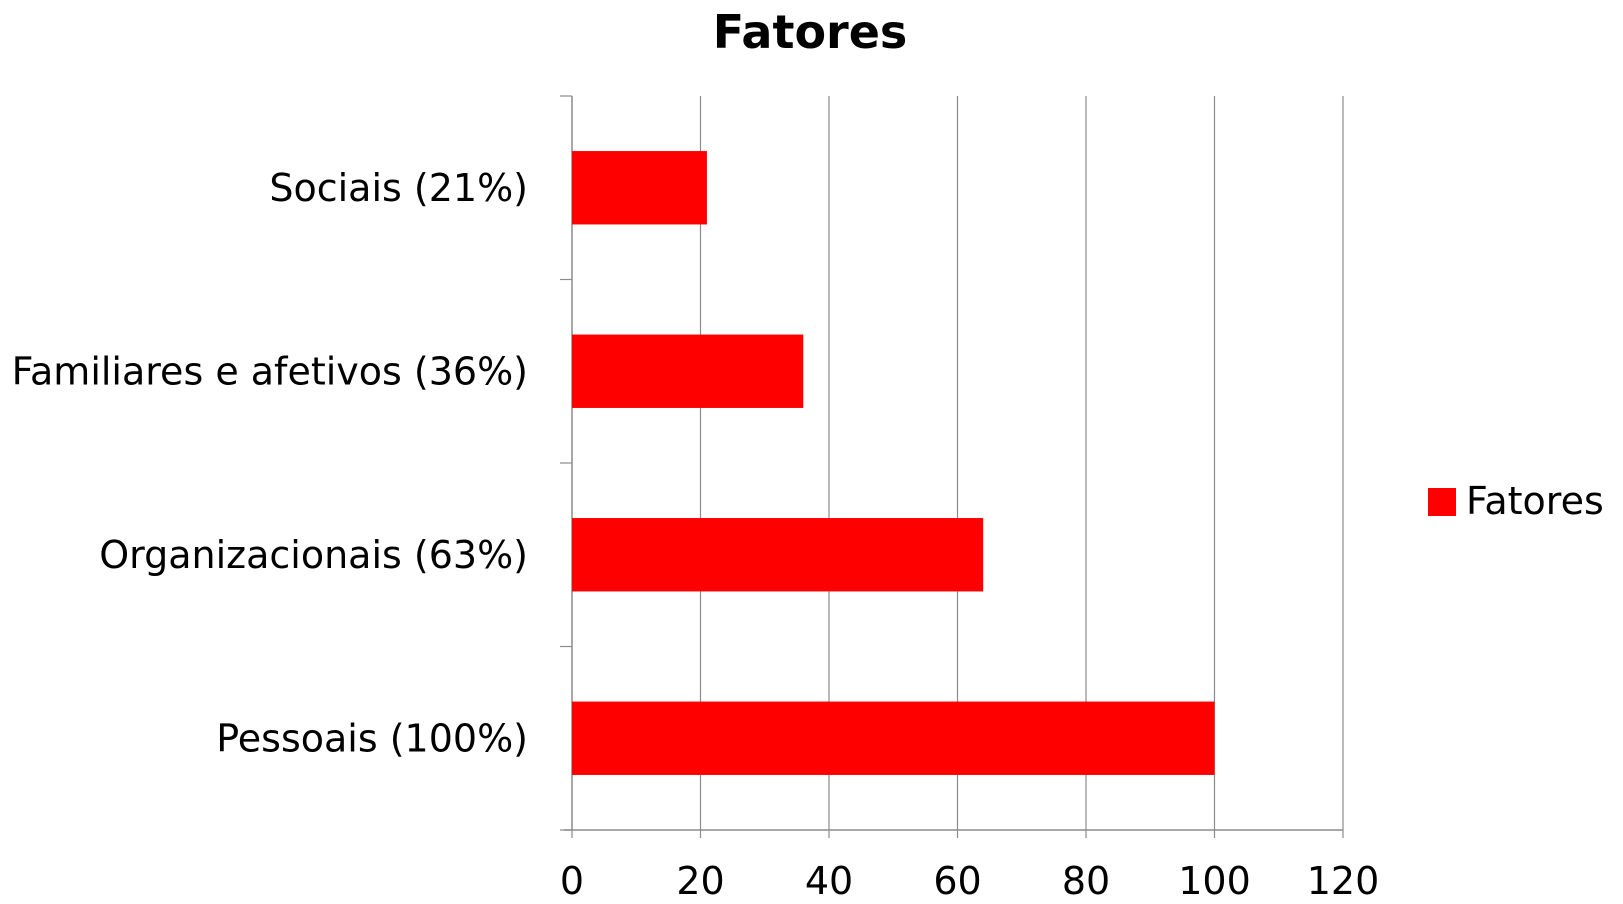 The image size is (1623, 904). I want to click on category-label: Pessoais (100%), so click(372, 738).